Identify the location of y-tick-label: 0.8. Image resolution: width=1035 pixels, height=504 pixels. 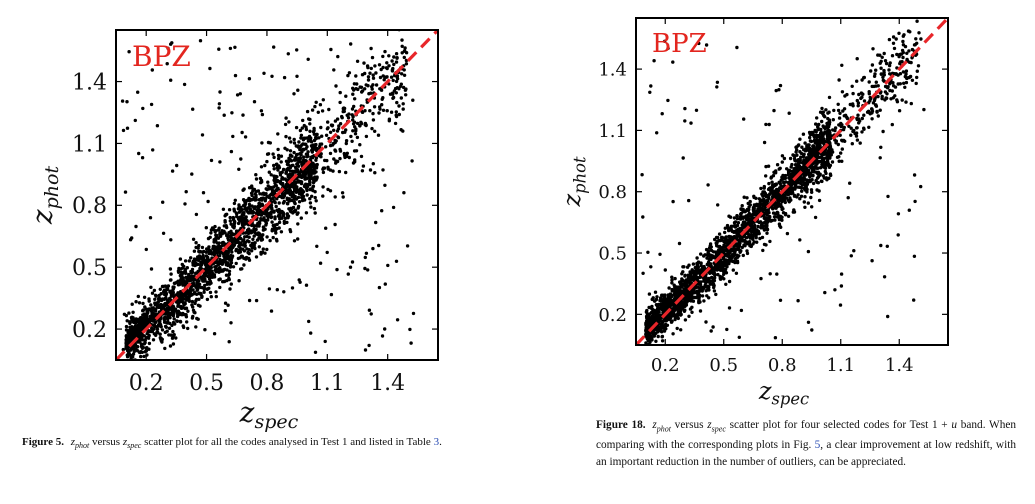
(89, 206).